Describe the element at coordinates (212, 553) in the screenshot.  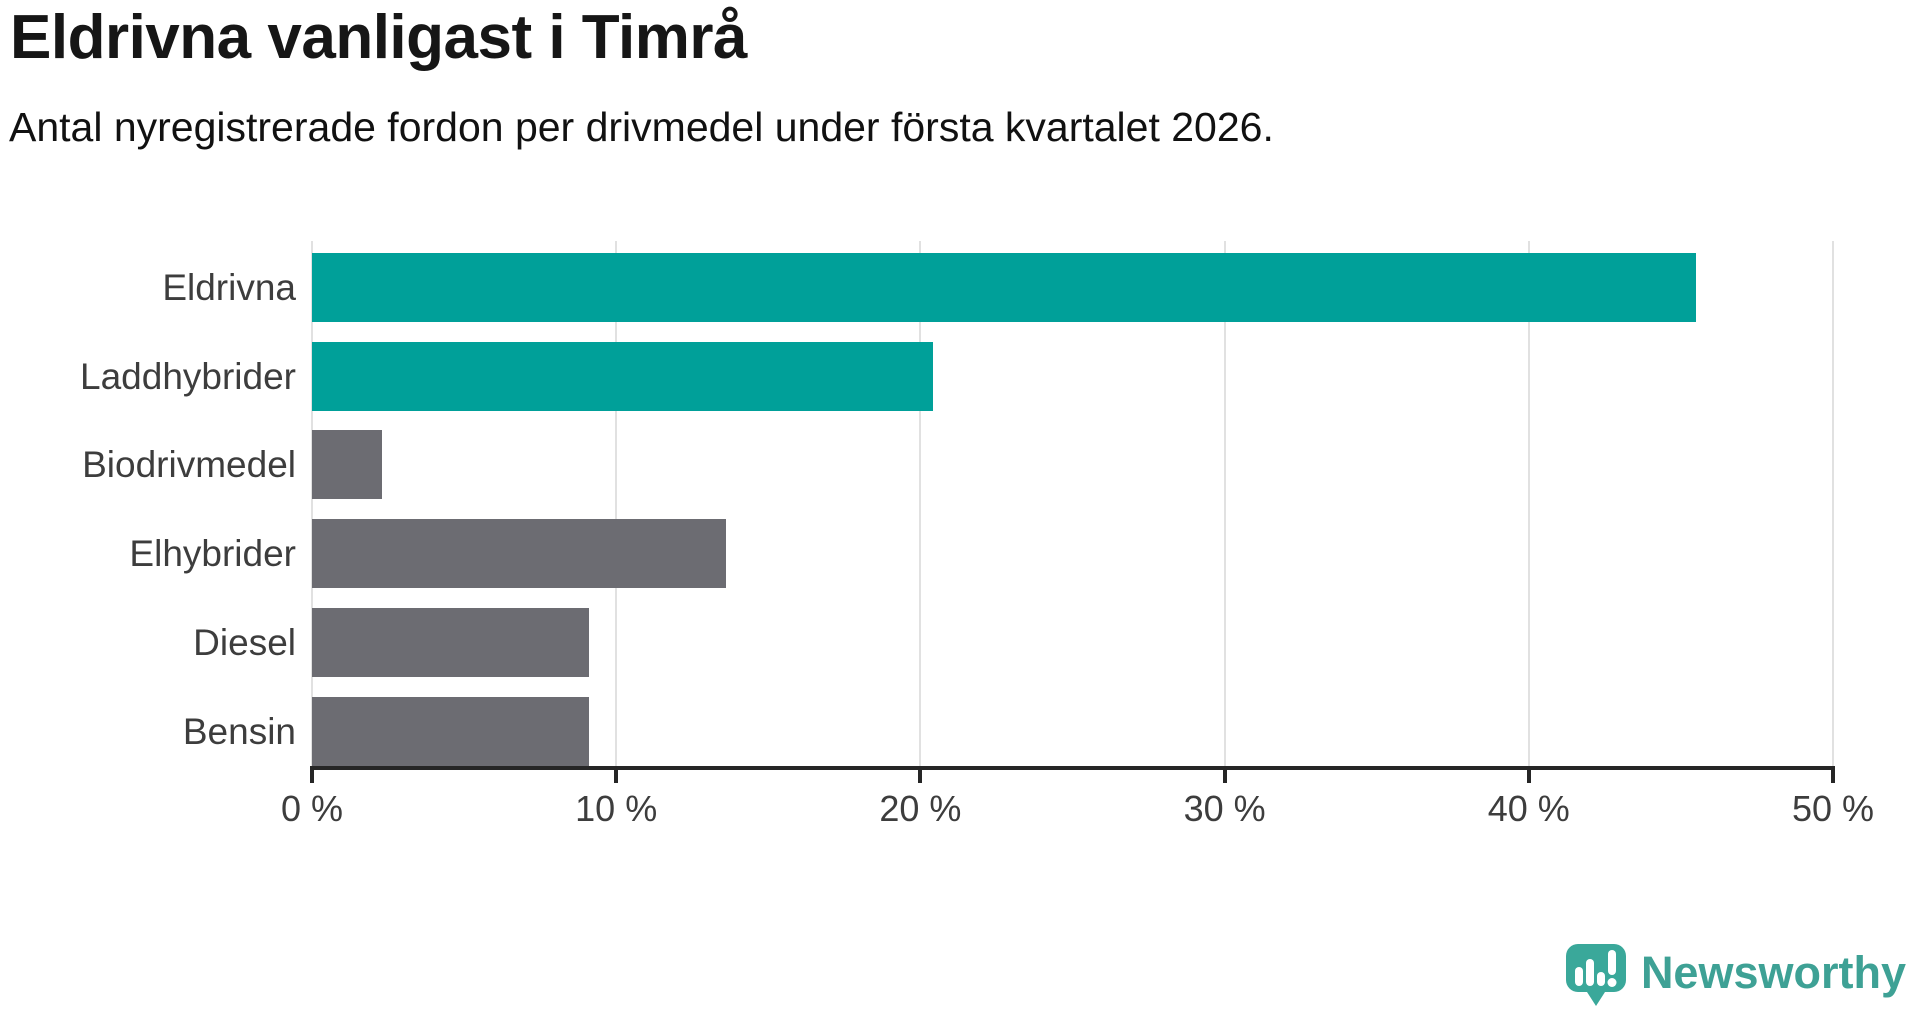
I see `category-label-elhybrider: Elhybrider` at that location.